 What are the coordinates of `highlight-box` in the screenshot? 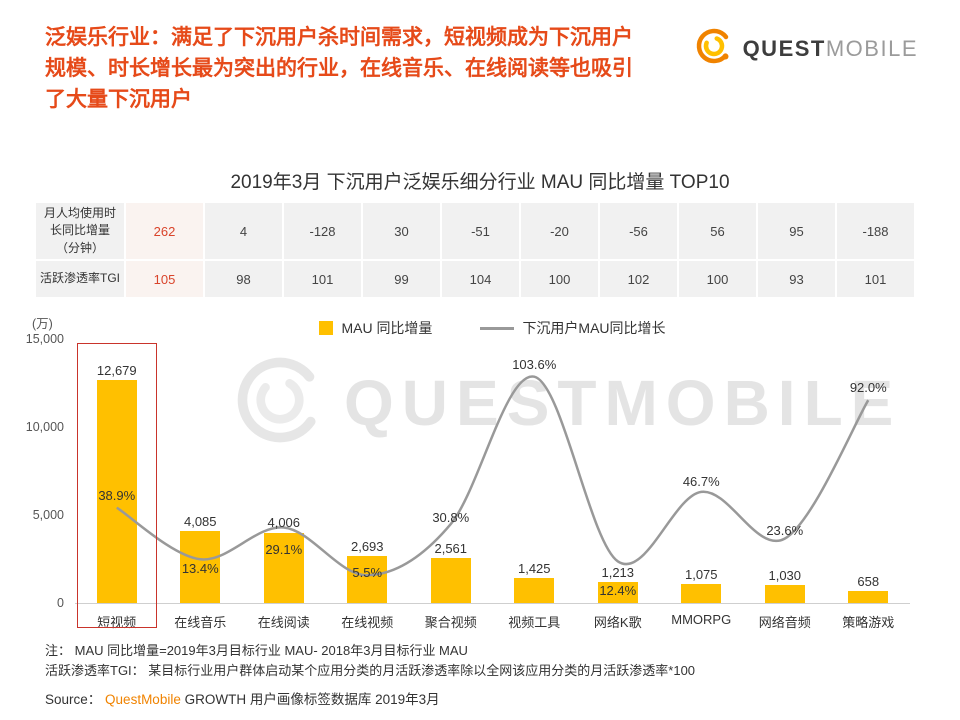 It's located at (116, 485).